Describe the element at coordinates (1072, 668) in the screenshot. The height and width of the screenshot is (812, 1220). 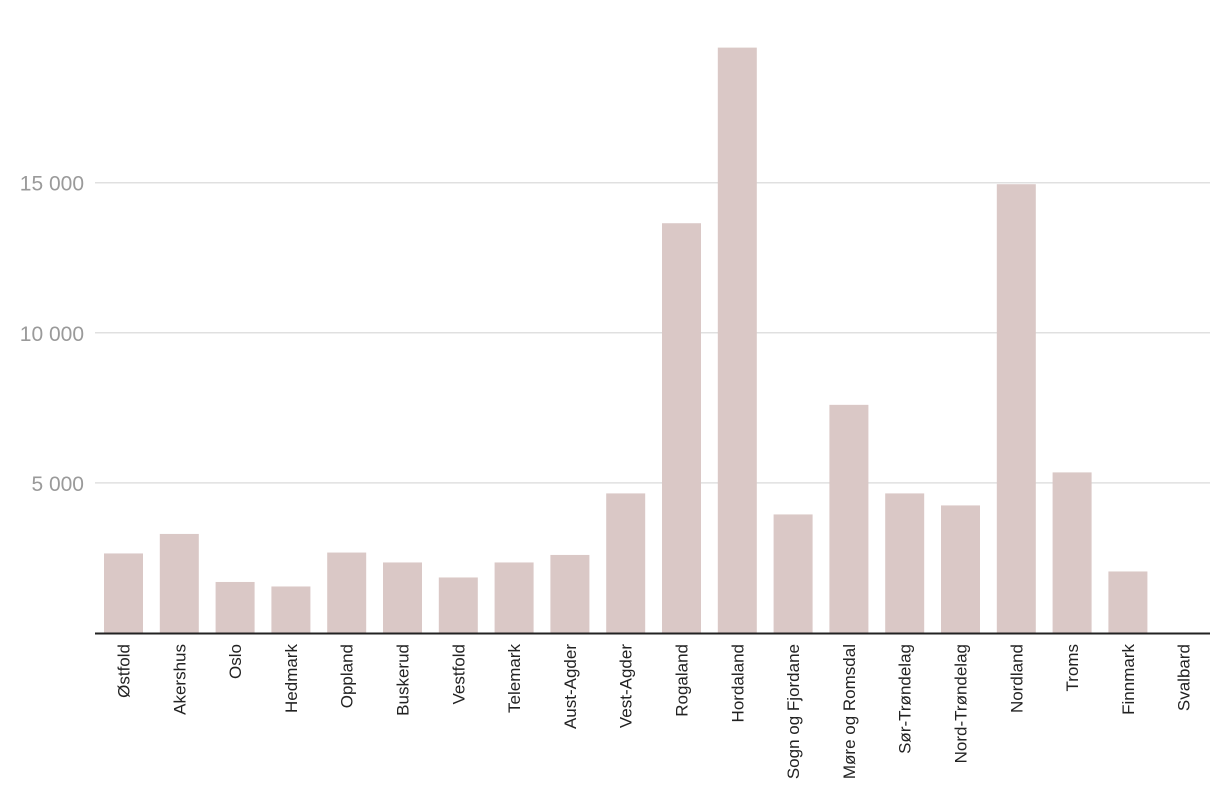
I see `x-tick-label: Troms` at that location.